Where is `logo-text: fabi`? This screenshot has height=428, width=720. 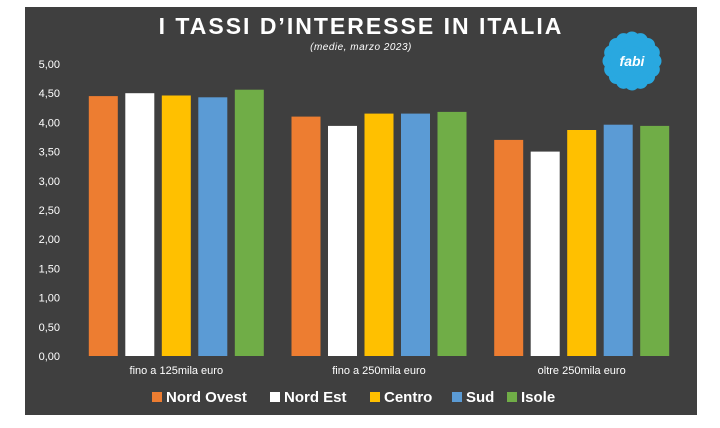 logo-text: fabi is located at coordinates (633, 61).